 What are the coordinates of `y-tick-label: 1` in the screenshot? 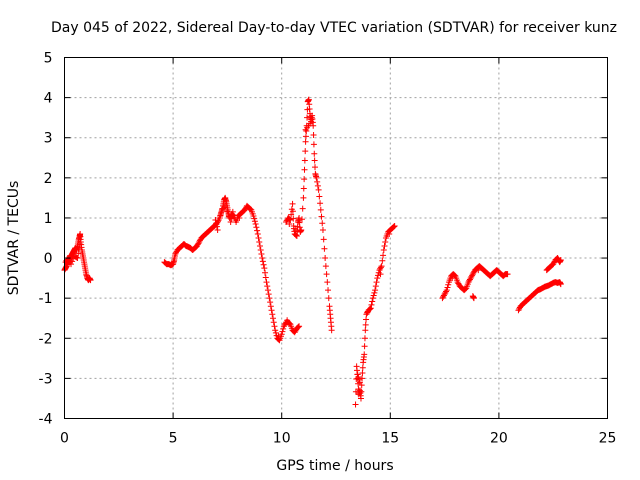 It's located at (48, 219).